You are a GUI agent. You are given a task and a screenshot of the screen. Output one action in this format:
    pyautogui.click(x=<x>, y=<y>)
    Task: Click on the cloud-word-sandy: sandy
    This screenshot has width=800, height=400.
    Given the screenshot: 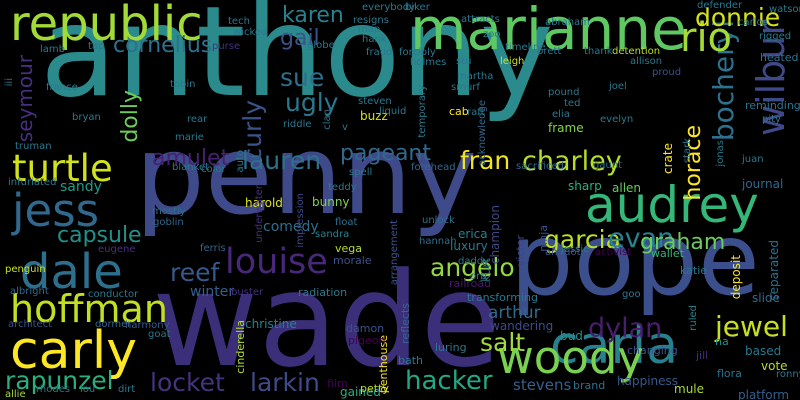 What is the action you would take?
    pyautogui.click(x=81, y=187)
    